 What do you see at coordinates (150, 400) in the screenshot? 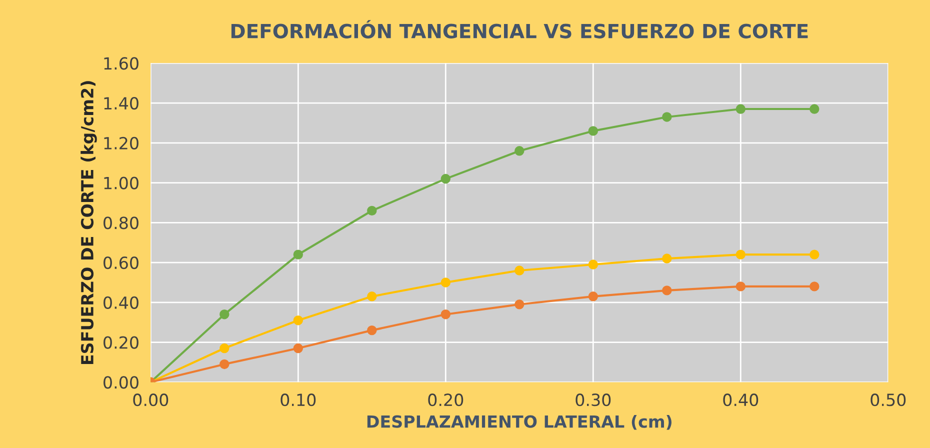
I see `x-tick-label: 0.00` at bounding box center [150, 400].